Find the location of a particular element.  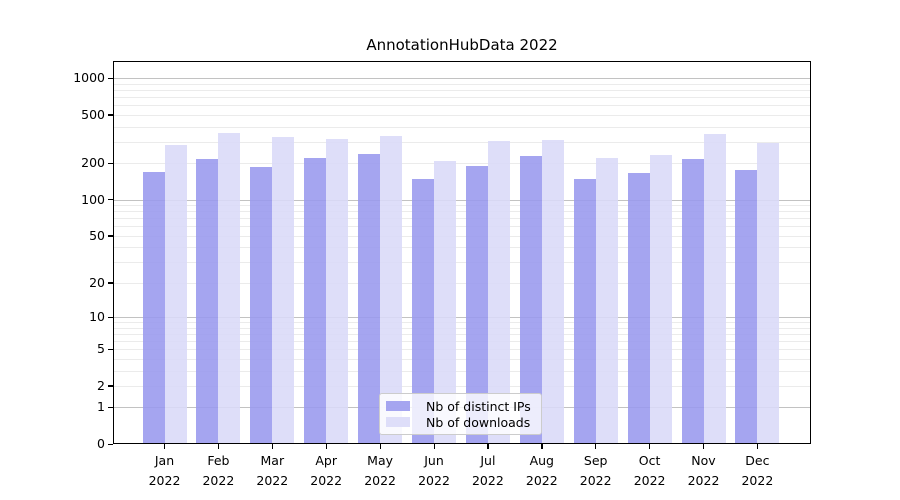

x-tick-label-aug: Aug 2022 is located at coordinates (541, 470).